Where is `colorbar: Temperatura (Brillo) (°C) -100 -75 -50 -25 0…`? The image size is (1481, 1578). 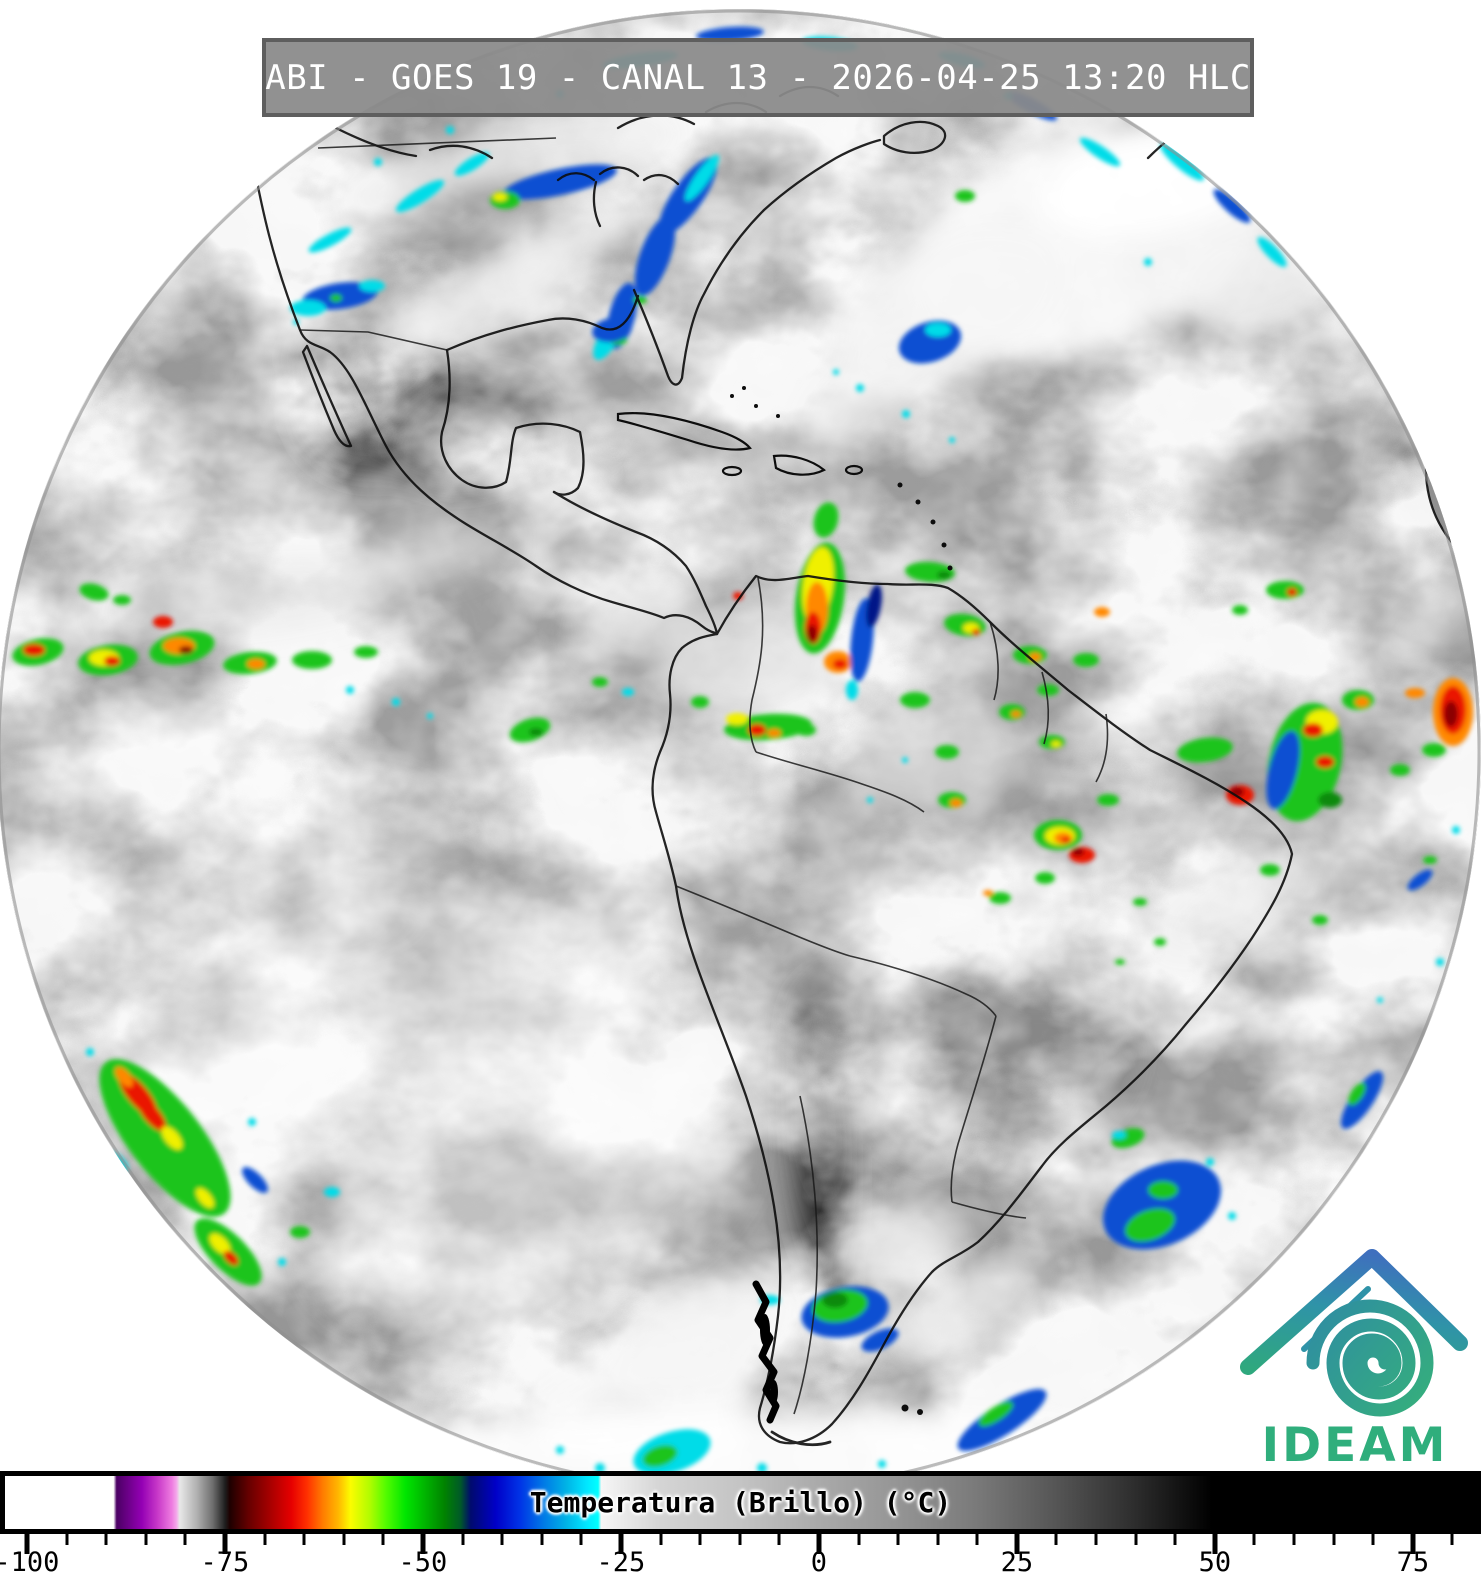
colorbar: Temperatura (Brillo) (°C) -100 -75 -50 -25 0… is located at coordinates (740, 1524).